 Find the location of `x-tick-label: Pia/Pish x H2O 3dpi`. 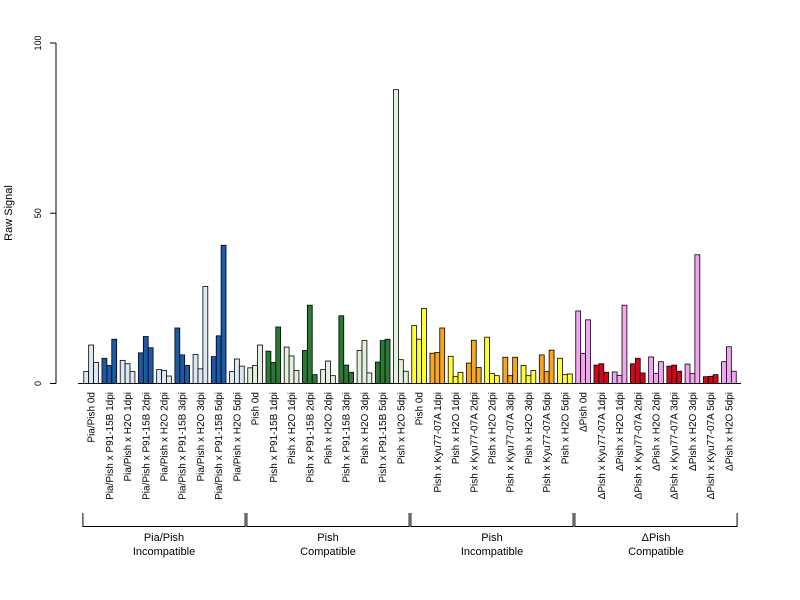

x-tick-label: Pia/Pish x H2O 3dpi is located at coordinates (201, 437).